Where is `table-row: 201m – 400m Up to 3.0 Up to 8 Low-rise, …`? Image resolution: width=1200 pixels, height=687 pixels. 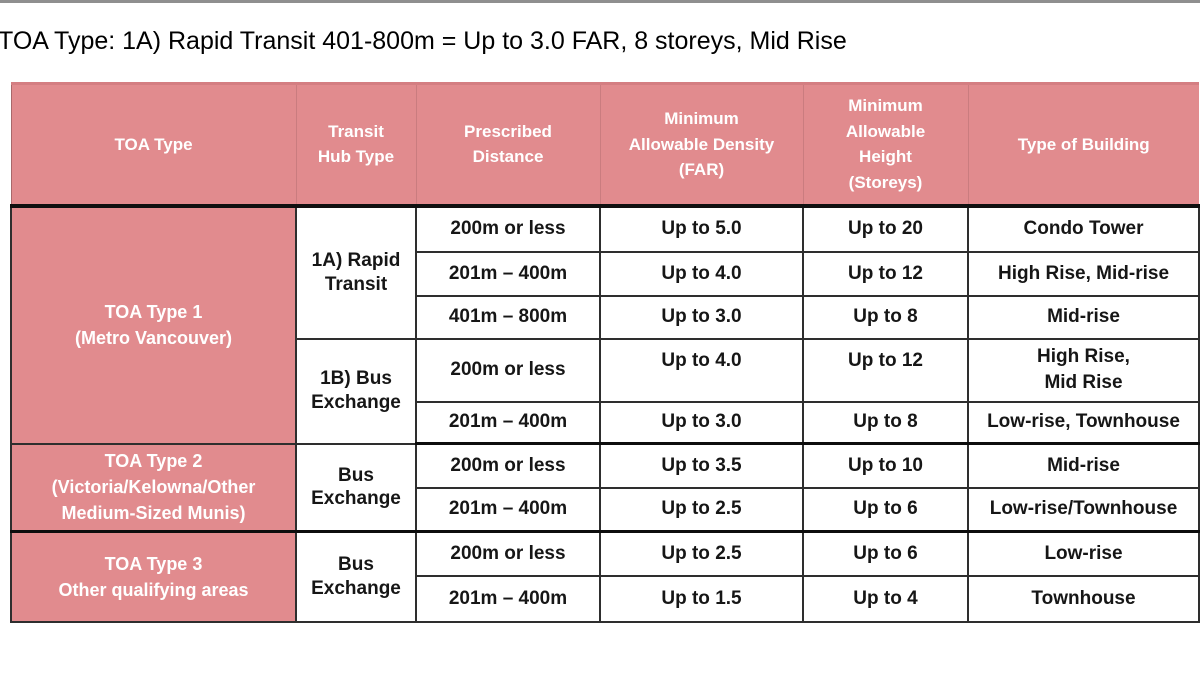
table-row: 201m – 400m Up to 3.0 Up to 8 Low-rise, … is located at coordinates (605, 422).